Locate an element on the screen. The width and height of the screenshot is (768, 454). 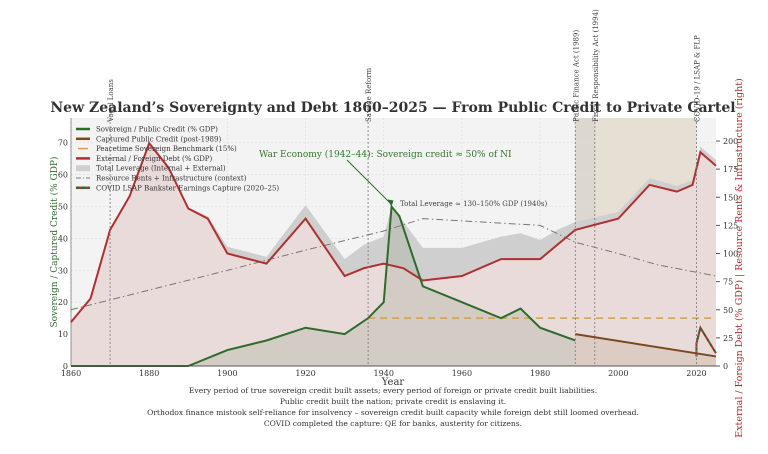
annotation-total-leverage: Total Leverage ≈ 130–150% GDP (1940s) is located at coordinates (474, 204).